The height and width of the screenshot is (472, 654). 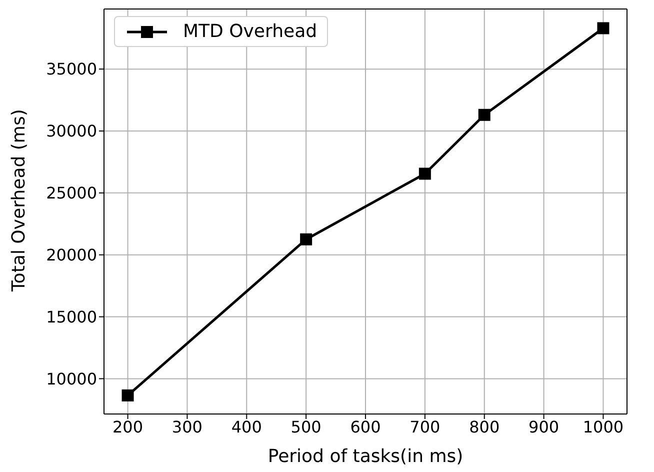 What do you see at coordinates (19, 200) in the screenshot?
I see `y-axis-title: Total Overhead (ms)` at bounding box center [19, 200].